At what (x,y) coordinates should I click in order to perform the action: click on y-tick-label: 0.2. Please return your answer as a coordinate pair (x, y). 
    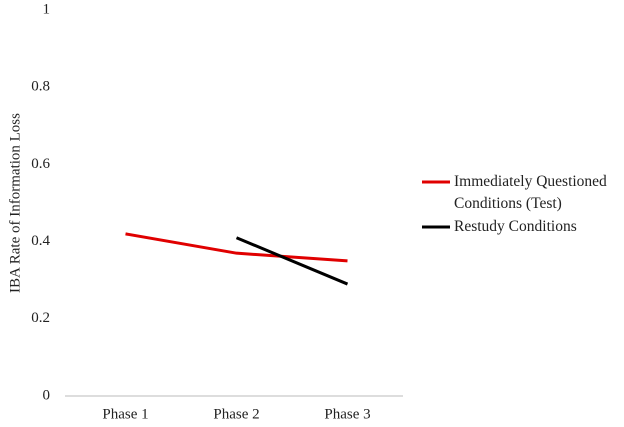
    Looking at the image, I should click on (40, 318).